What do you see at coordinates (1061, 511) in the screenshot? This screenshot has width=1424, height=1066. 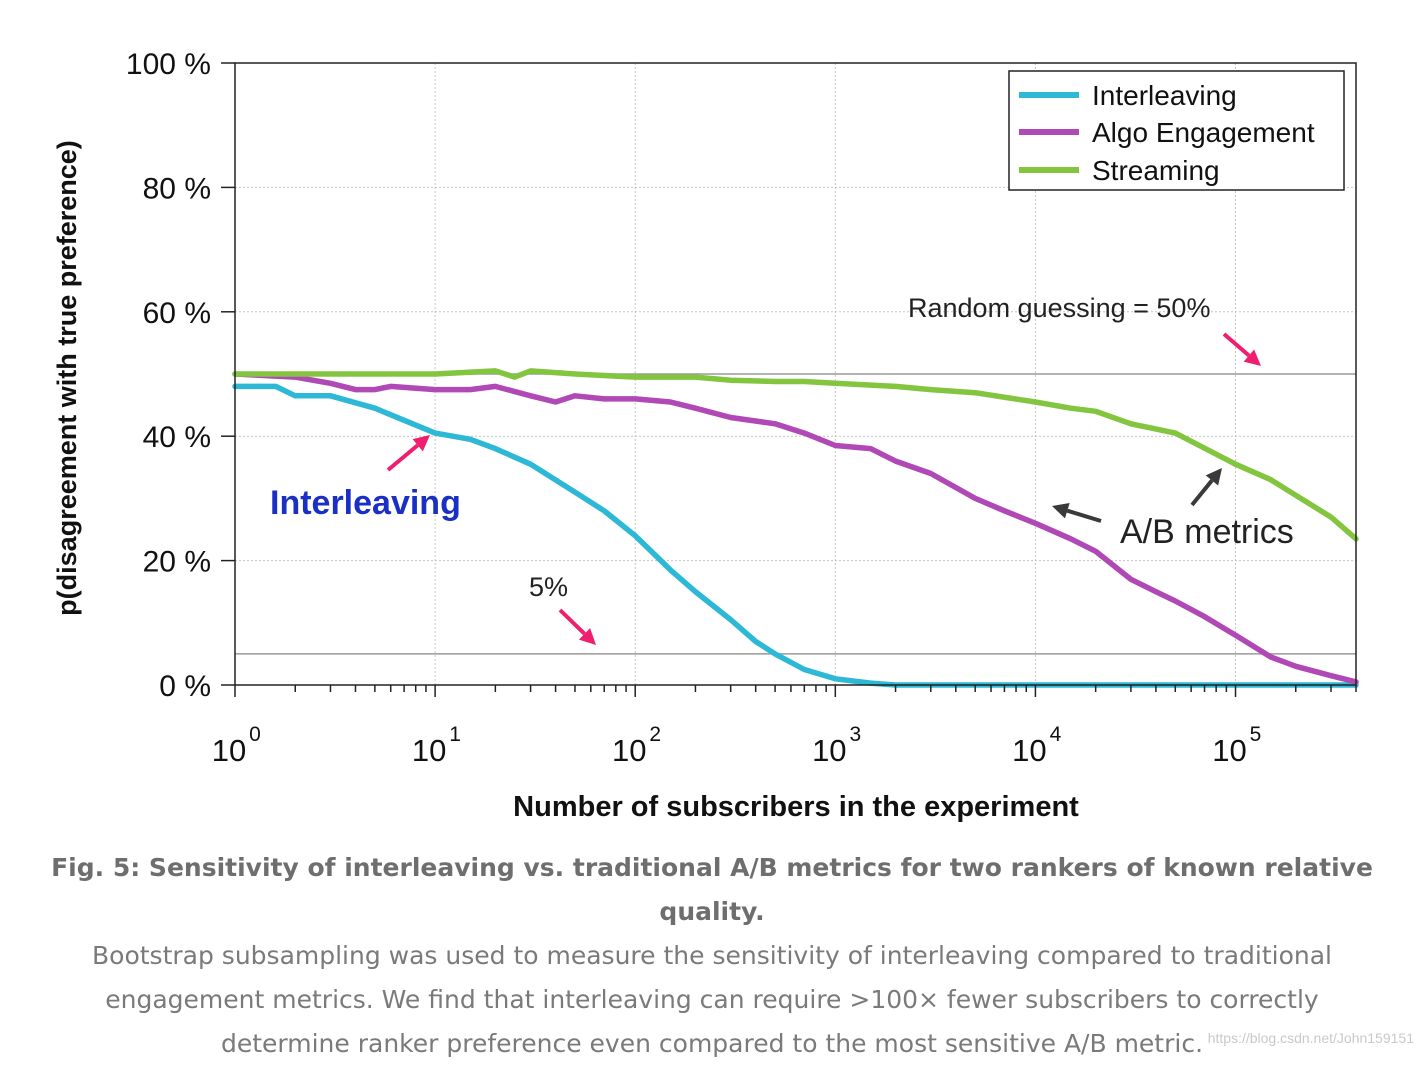 I see `arrow-ab-algo-engagement-head` at bounding box center [1061, 511].